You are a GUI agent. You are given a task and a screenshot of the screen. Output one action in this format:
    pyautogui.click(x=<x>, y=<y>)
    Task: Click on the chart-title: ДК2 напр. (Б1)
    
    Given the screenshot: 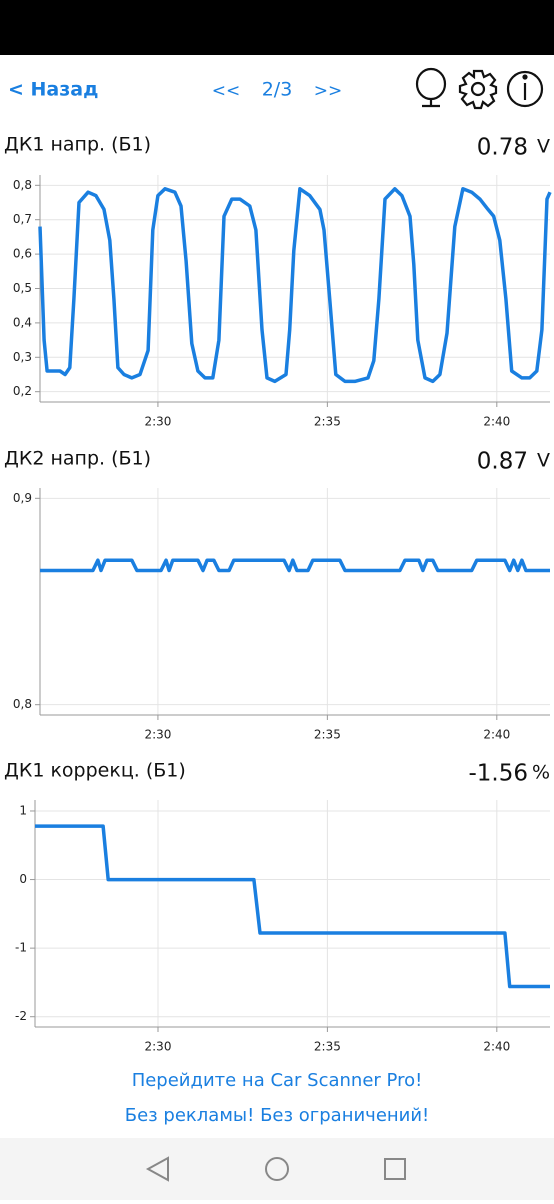 What is the action you would take?
    pyautogui.click(x=77, y=459)
    